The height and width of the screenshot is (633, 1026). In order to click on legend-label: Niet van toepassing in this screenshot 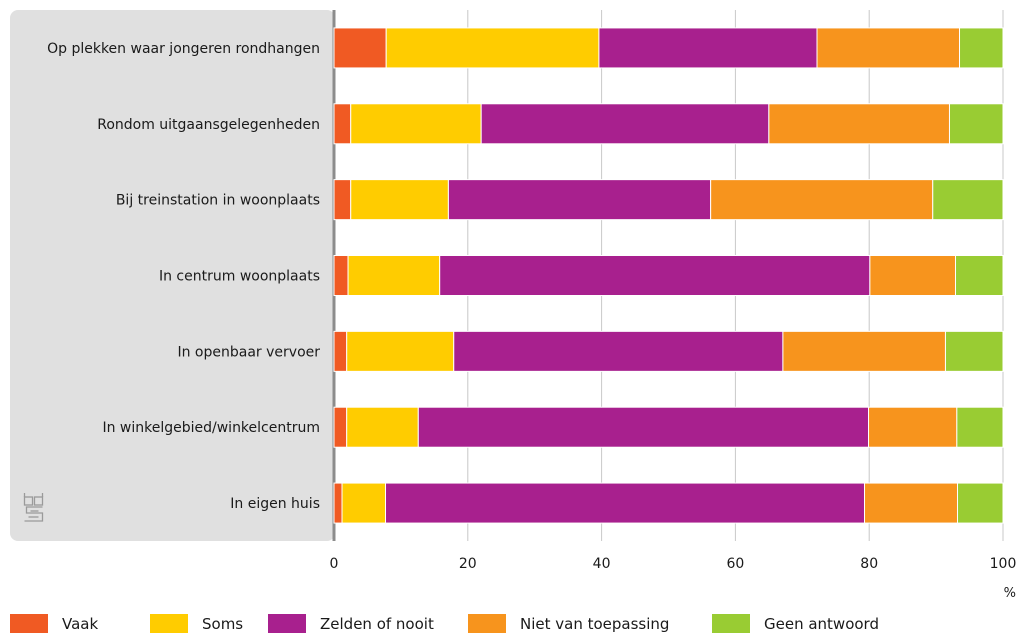, I will do `click(594, 624)`.